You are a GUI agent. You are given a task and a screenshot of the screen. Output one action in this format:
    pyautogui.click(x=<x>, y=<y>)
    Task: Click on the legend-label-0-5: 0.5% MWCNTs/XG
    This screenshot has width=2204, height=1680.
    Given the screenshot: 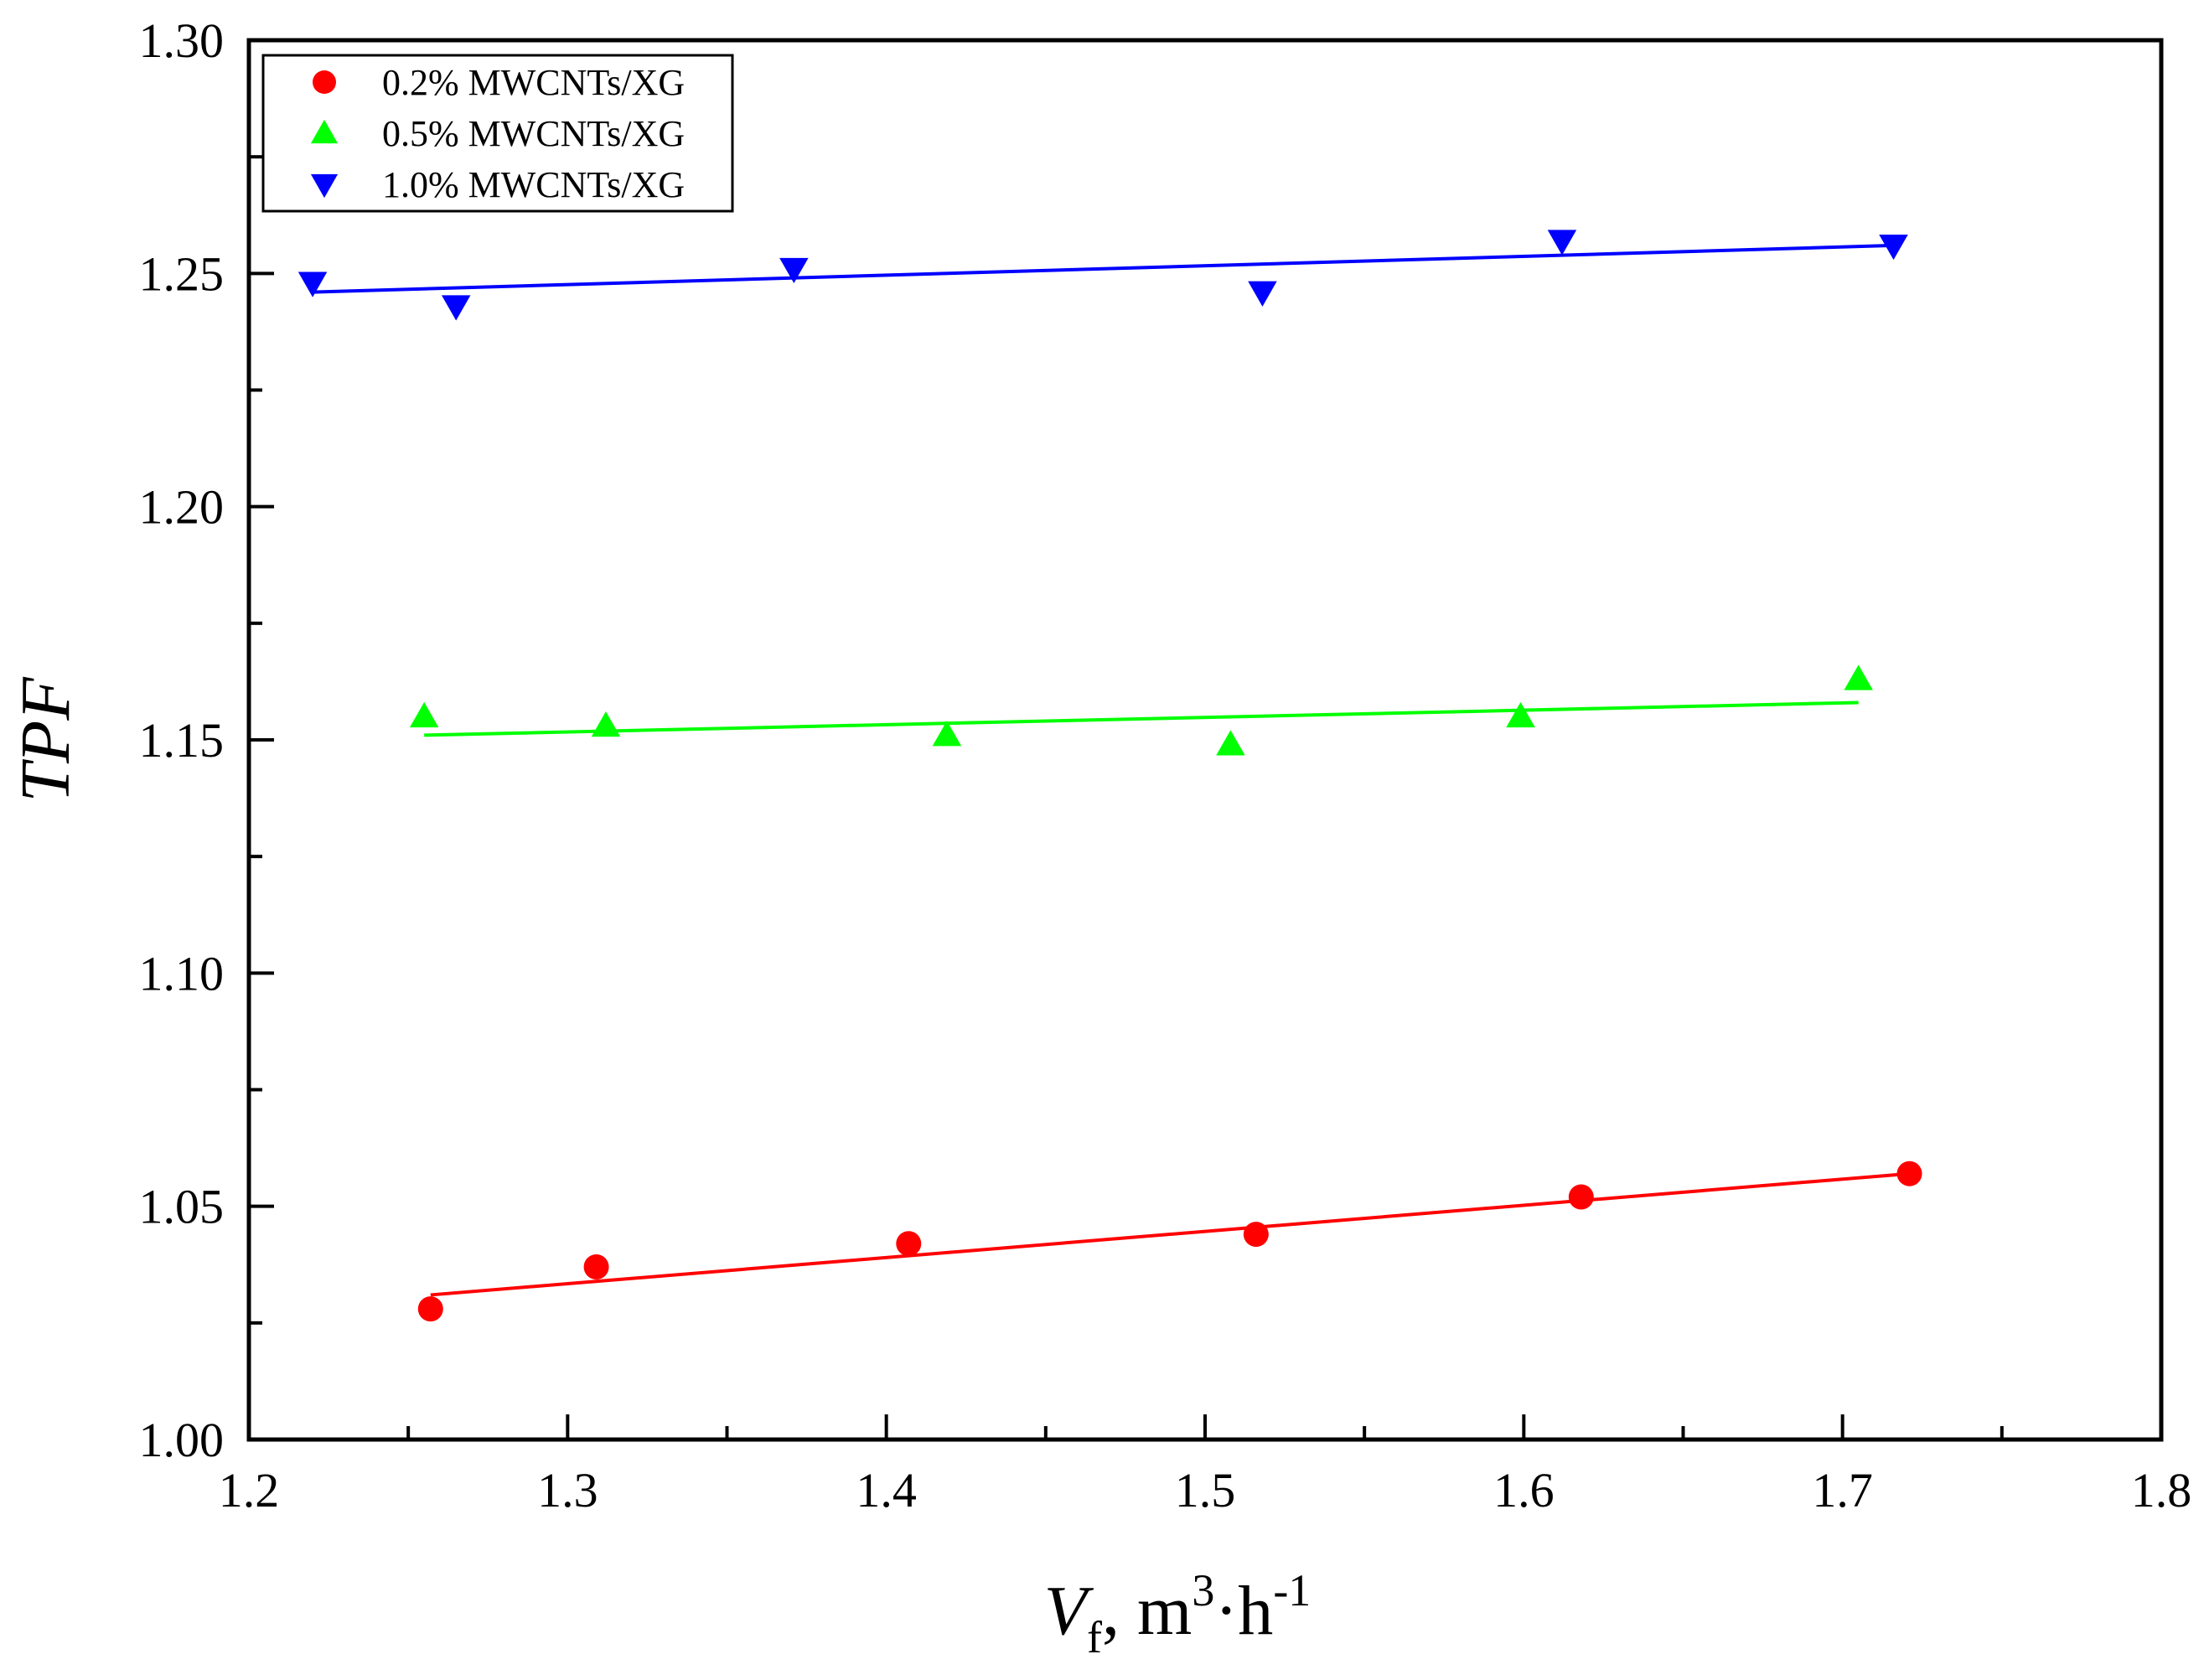 What is the action you would take?
    pyautogui.click(x=534, y=133)
    